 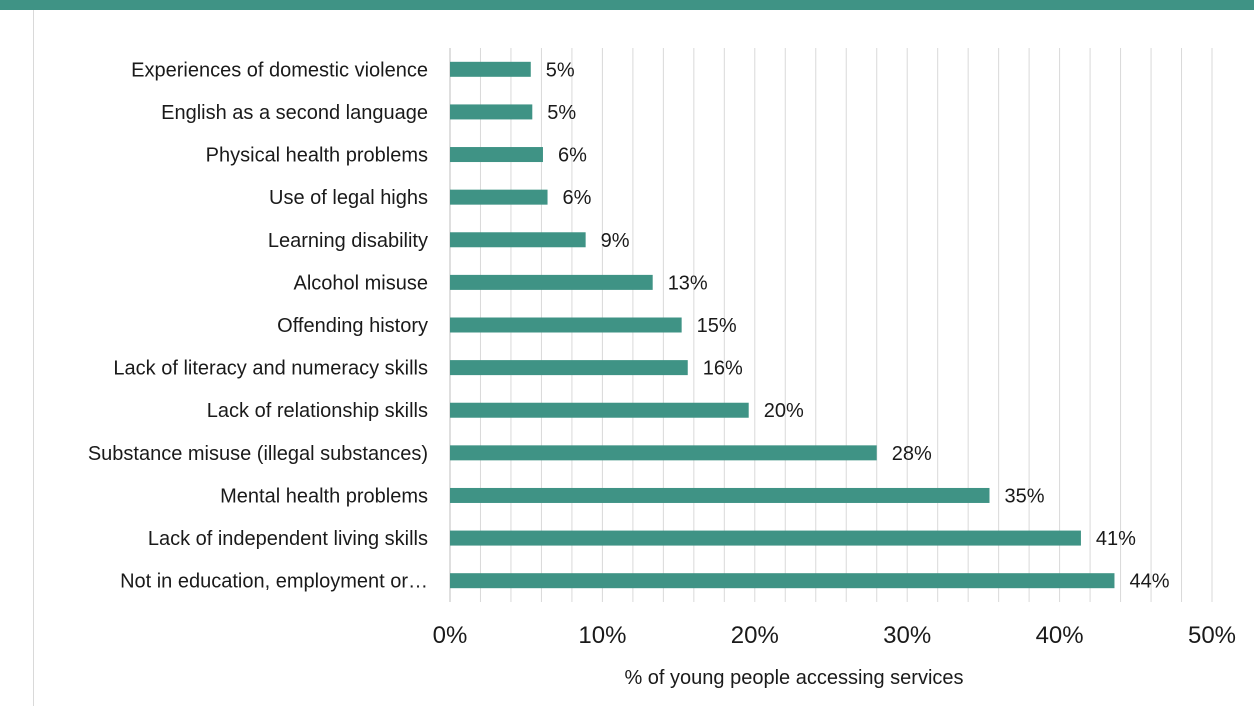 What do you see at coordinates (793, 678) in the screenshot?
I see `x-axis-title: % of young people accessing services` at bounding box center [793, 678].